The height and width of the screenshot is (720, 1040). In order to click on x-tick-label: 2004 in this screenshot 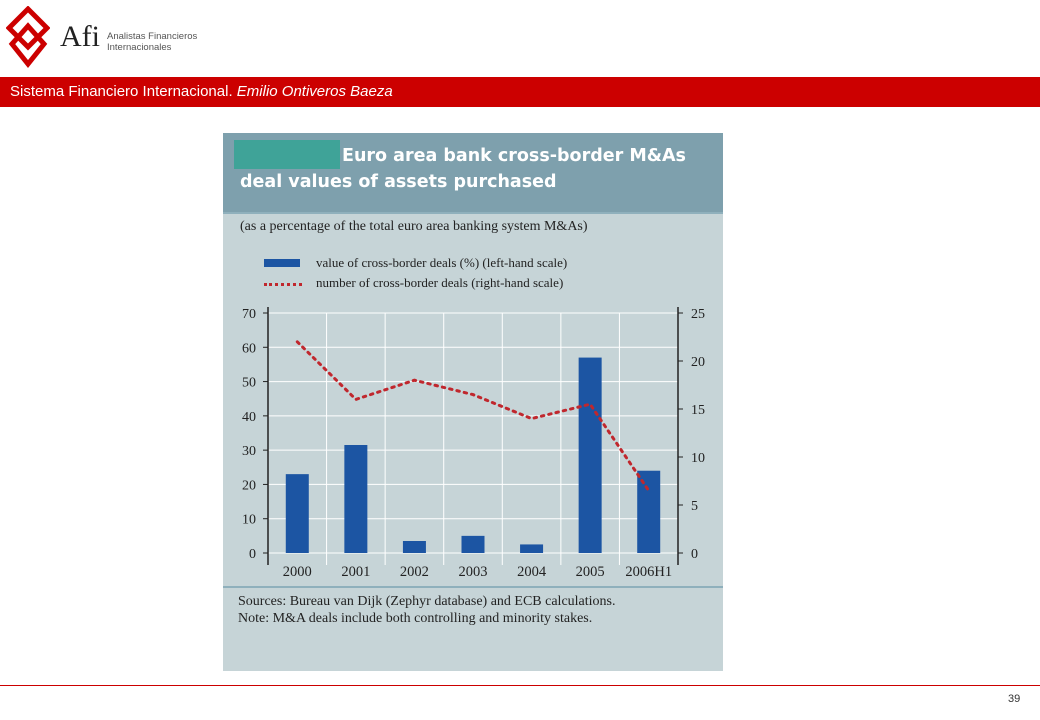, I will do `click(532, 572)`.